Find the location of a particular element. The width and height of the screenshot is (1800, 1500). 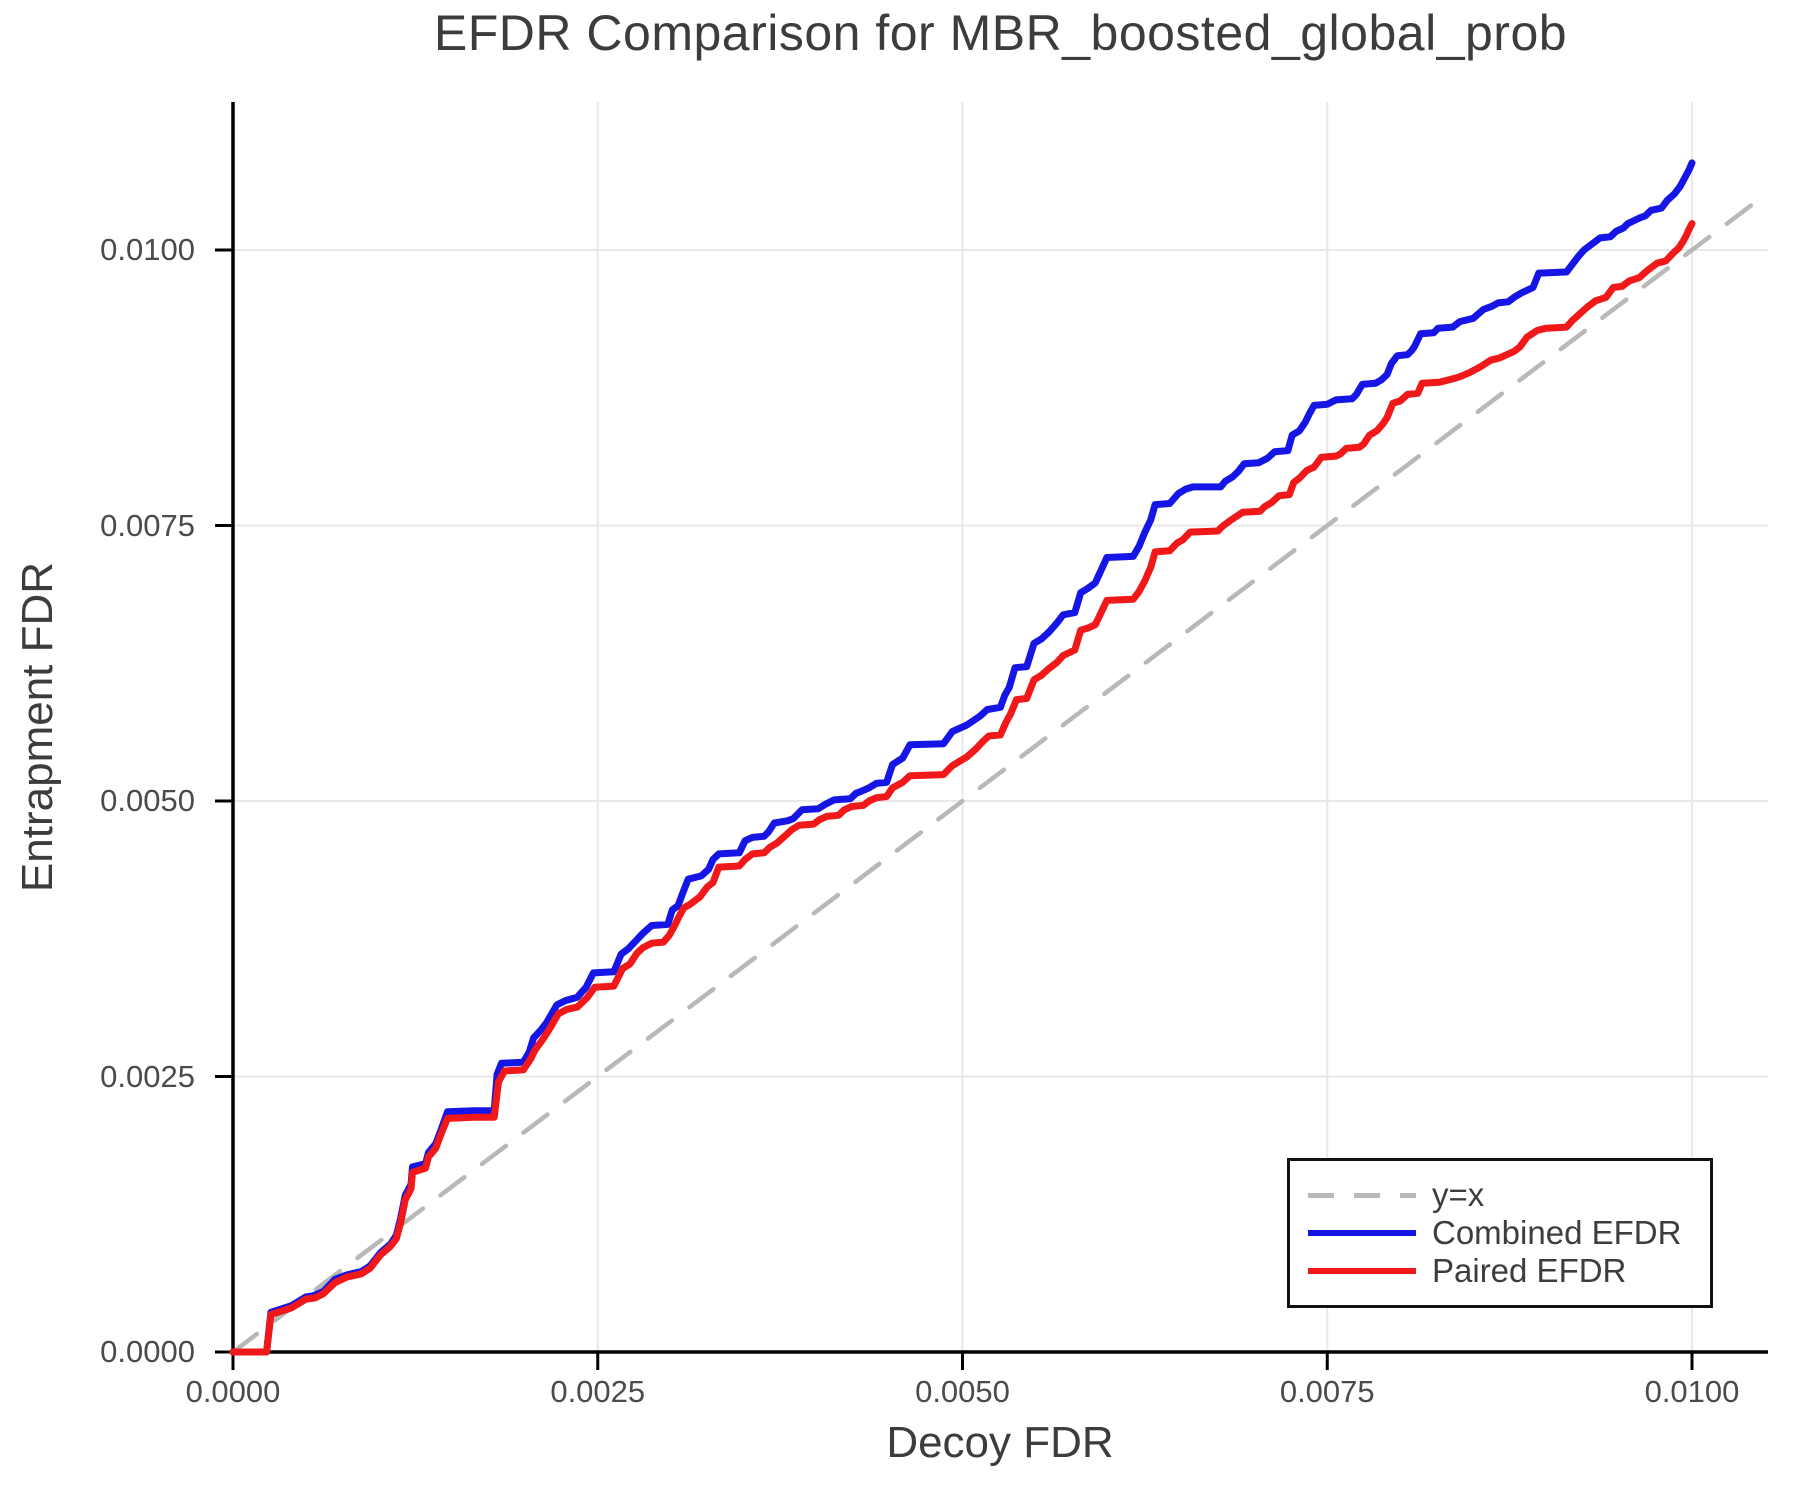

legend-item-paired-efdr: Paired EFDR is located at coordinates (1509, 1271).